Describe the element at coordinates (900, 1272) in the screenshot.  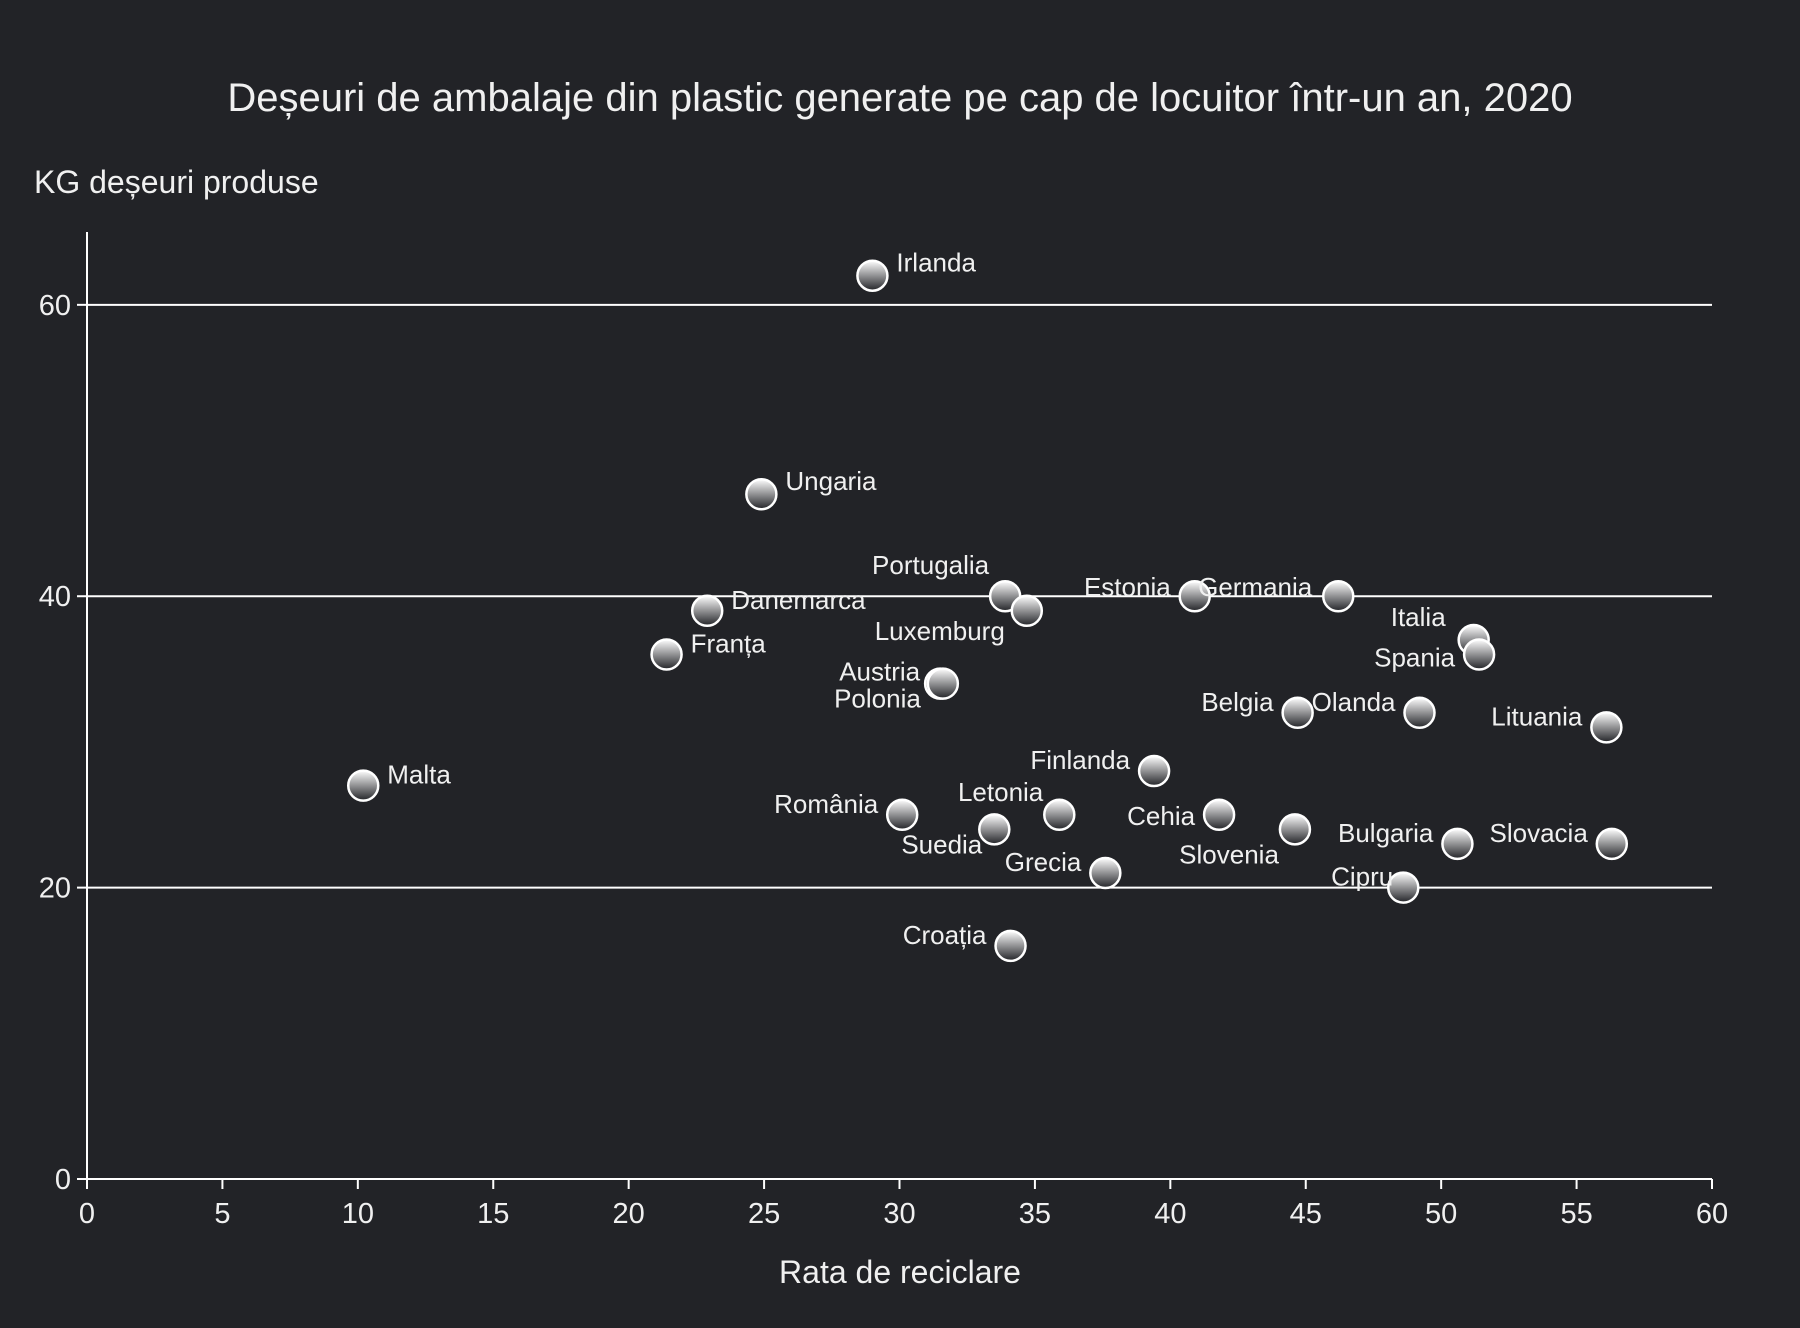
I see `x-axis-title: Rata de reciclare` at that location.